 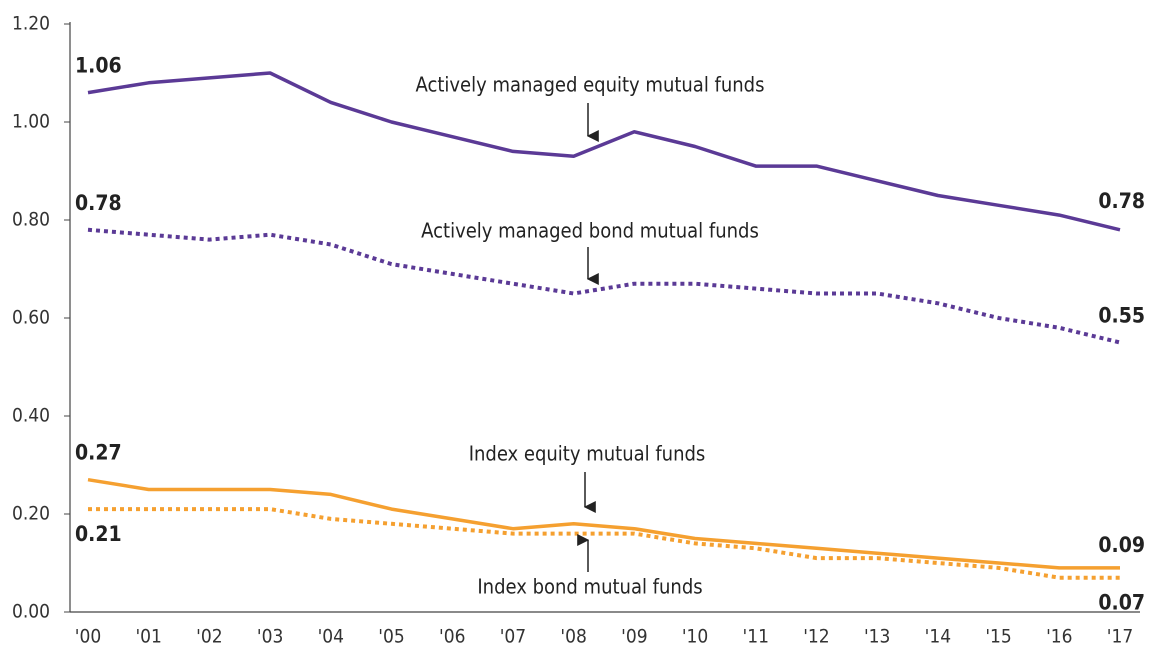 I want to click on y-tick-label: 0.00, so click(x=31, y=612).